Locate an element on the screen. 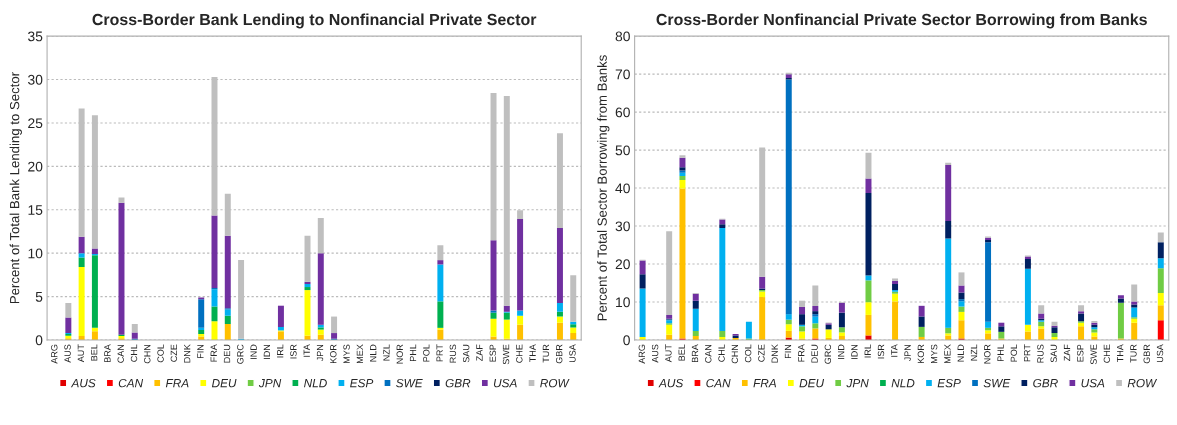 This screenshot has height=425, width=1177. x-tick-label: THA is located at coordinates (1120, 353).